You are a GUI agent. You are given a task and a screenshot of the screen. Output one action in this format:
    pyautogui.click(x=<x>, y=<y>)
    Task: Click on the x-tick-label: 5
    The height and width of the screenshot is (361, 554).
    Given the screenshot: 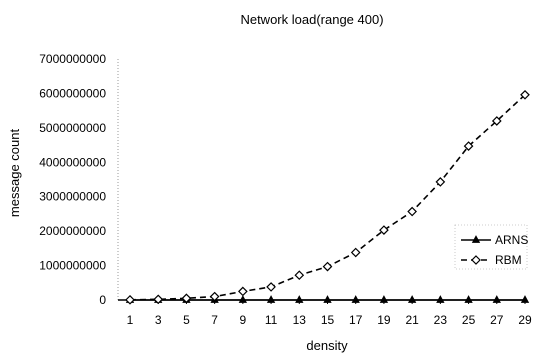 What is the action you would take?
    pyautogui.click(x=186, y=320)
    